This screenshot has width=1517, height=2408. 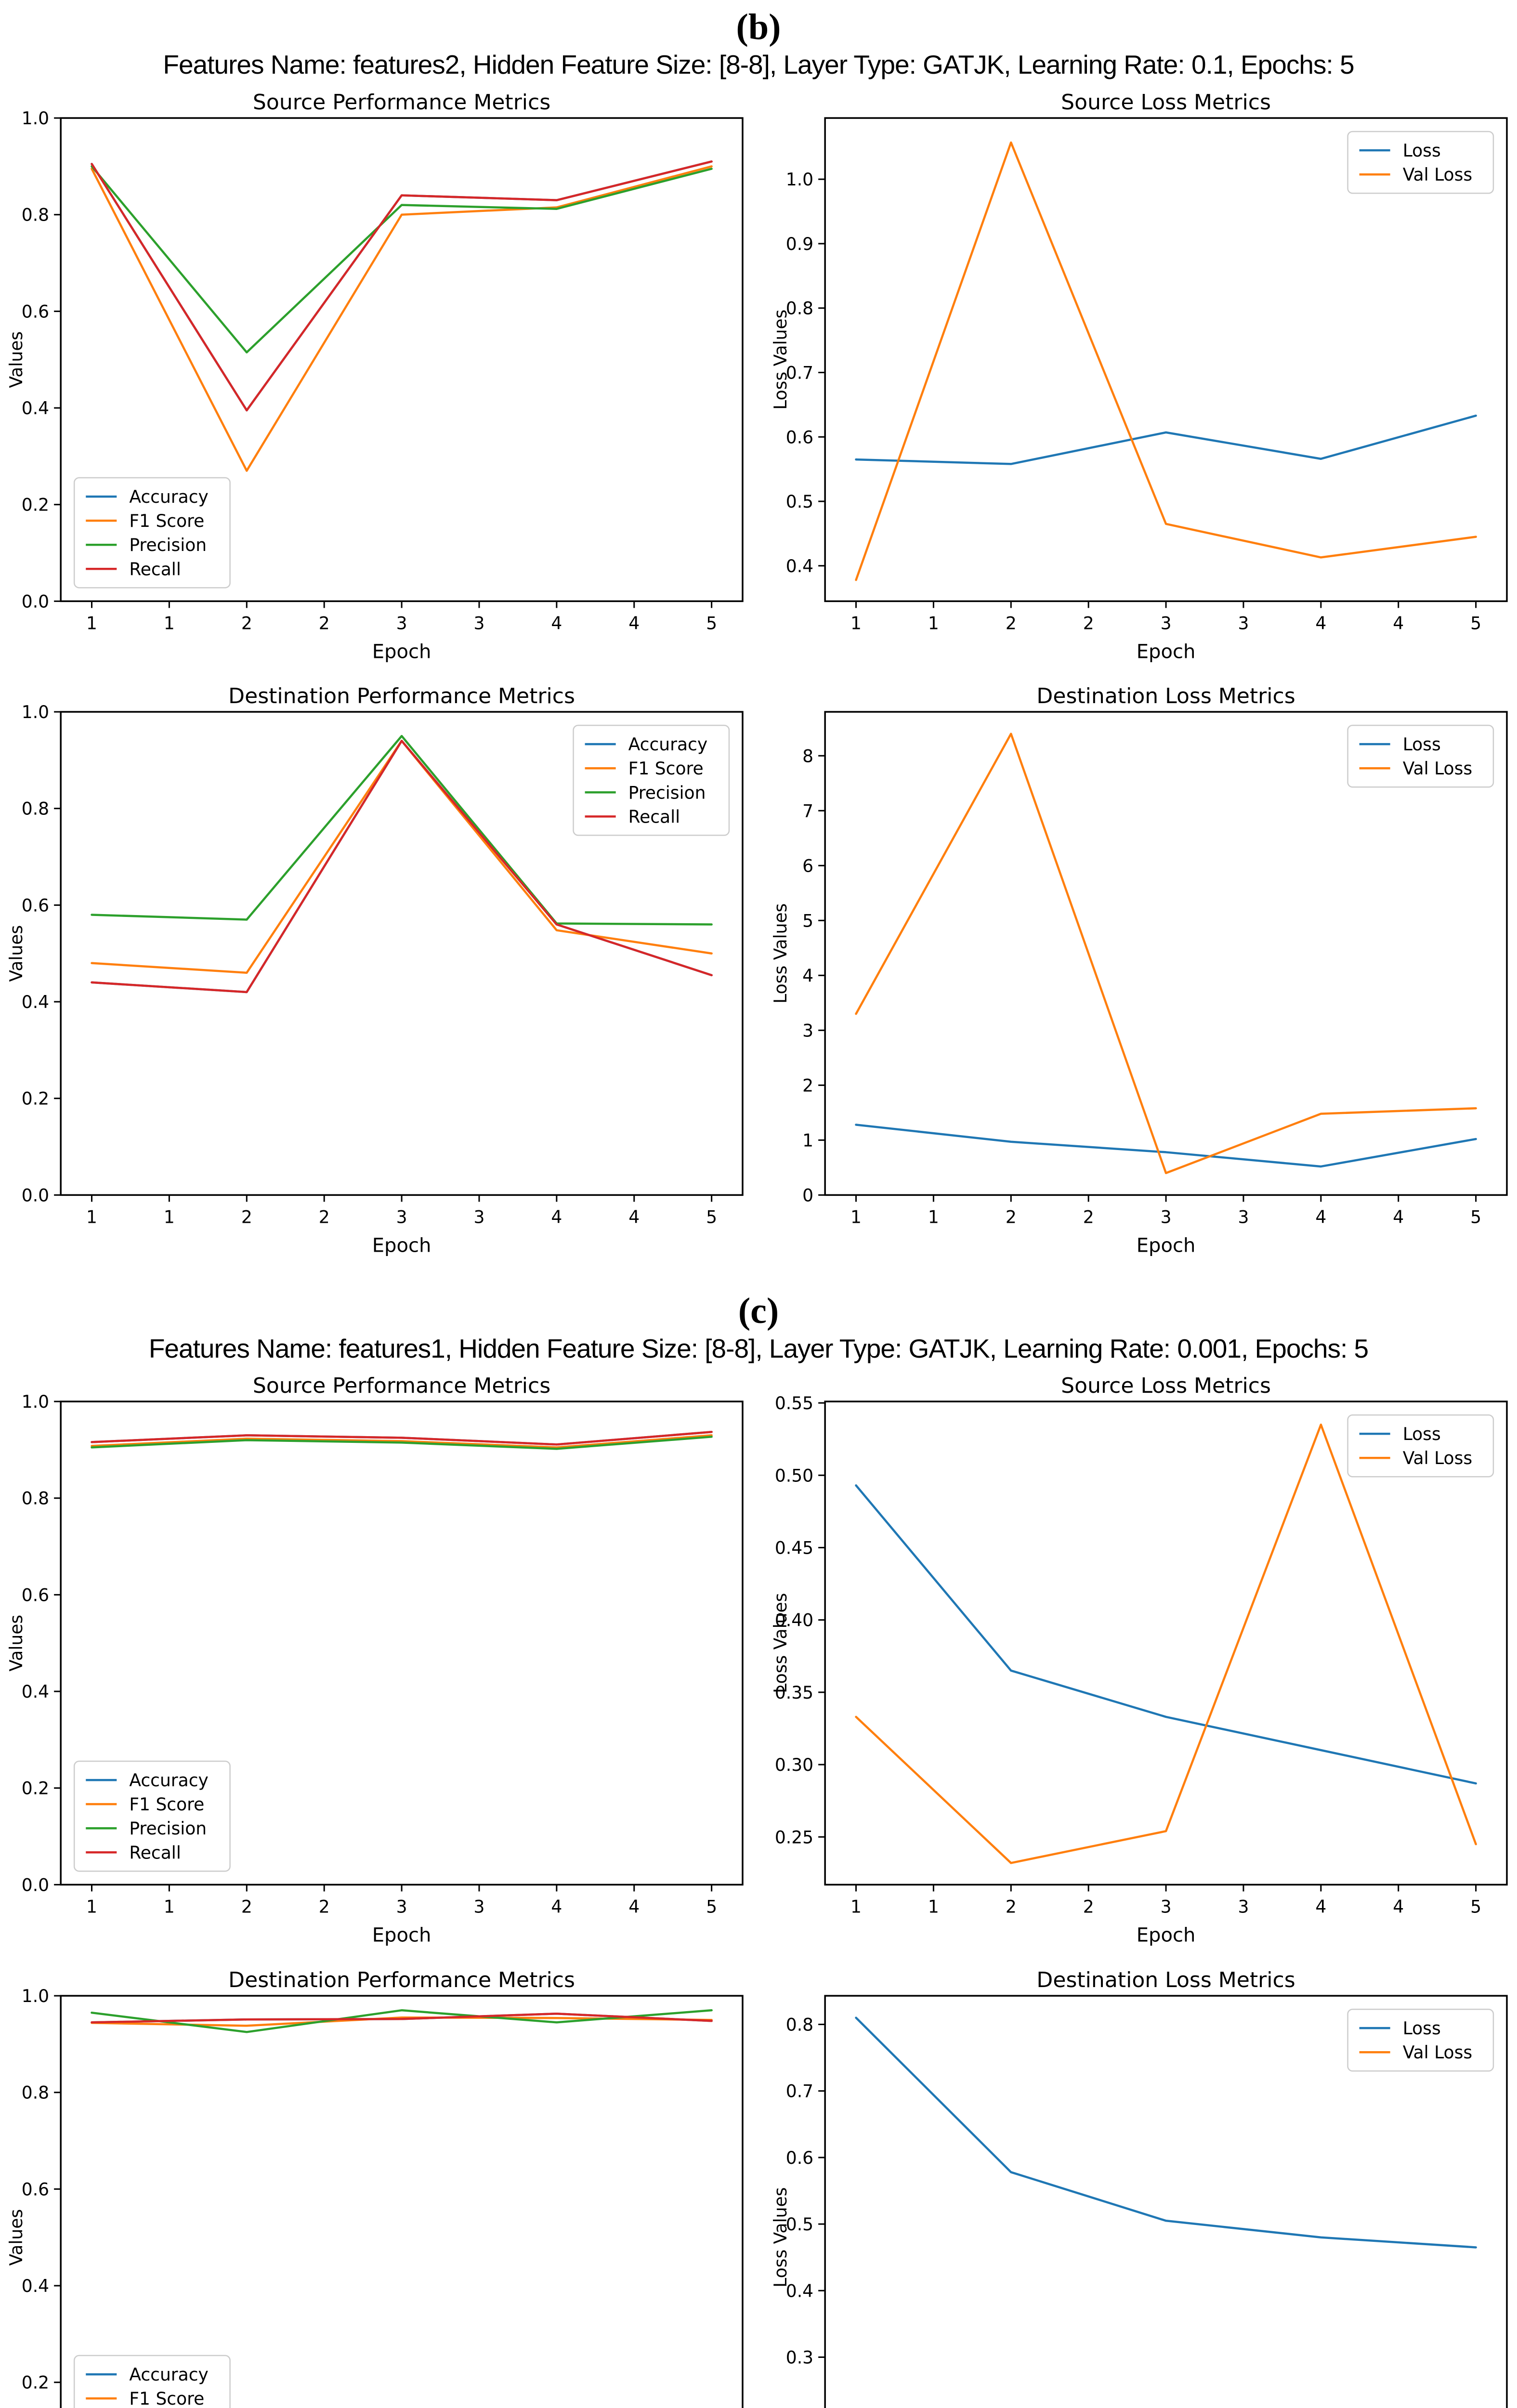 What do you see at coordinates (807, 756) in the screenshot?
I see `y-tick-label: 8` at bounding box center [807, 756].